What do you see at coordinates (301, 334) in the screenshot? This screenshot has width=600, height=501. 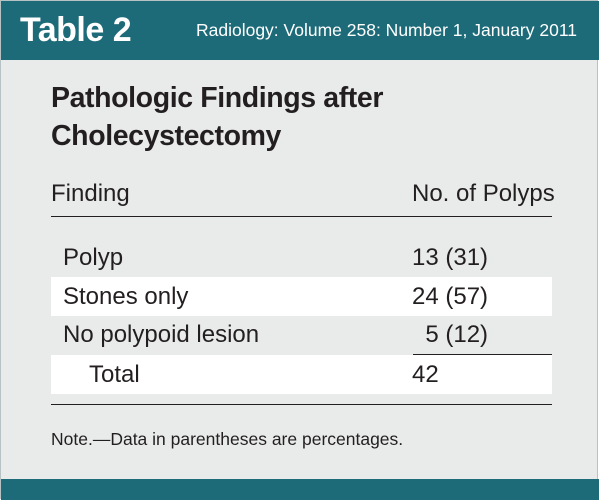 I see `table-row-no-polypoid-lesion: No polypoid lesion 5 (12)` at bounding box center [301, 334].